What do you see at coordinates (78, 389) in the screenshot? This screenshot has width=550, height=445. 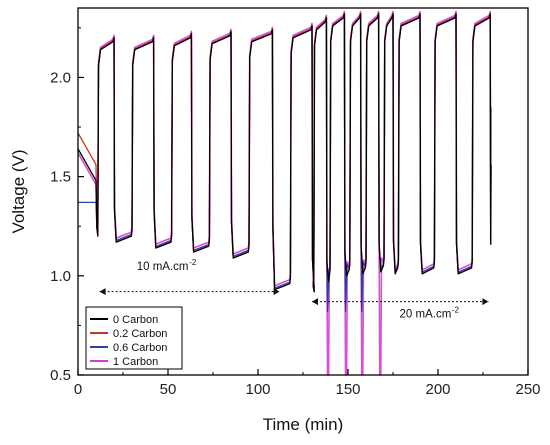 I see `x-tick-label: 0` at bounding box center [78, 389].